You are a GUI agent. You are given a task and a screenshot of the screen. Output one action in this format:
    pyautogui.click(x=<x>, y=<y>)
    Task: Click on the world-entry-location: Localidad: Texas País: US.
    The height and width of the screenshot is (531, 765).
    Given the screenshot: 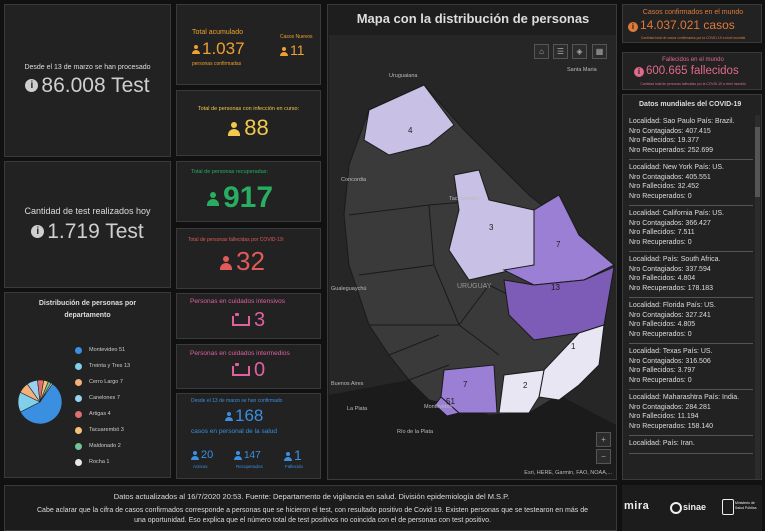 What is the action you would take?
    pyautogui.click(x=671, y=351)
    